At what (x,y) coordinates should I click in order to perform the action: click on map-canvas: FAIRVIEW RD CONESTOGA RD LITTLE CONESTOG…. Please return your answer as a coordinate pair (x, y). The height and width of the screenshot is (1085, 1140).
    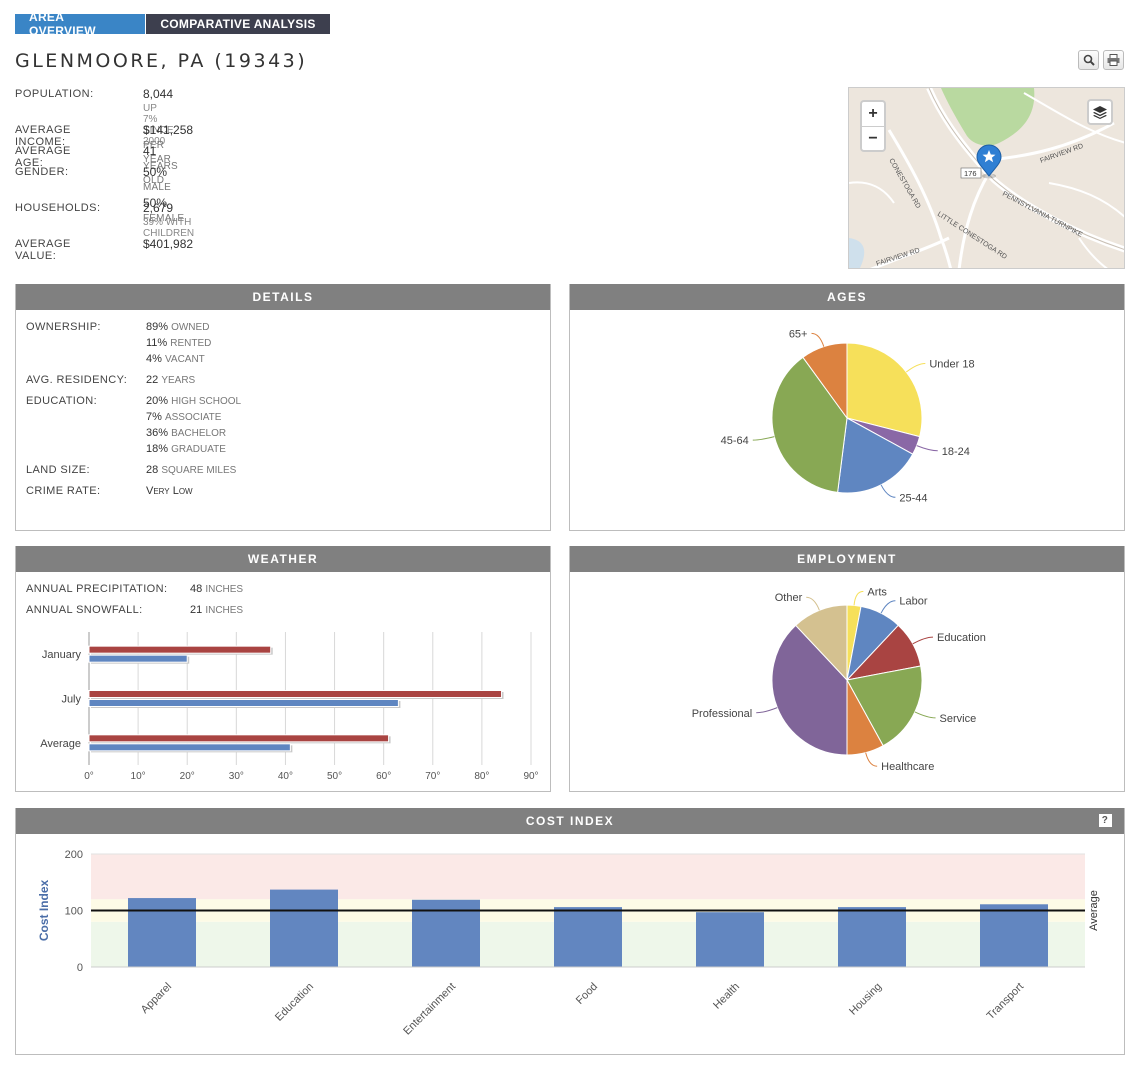
    Looking at the image, I should click on (987, 178).